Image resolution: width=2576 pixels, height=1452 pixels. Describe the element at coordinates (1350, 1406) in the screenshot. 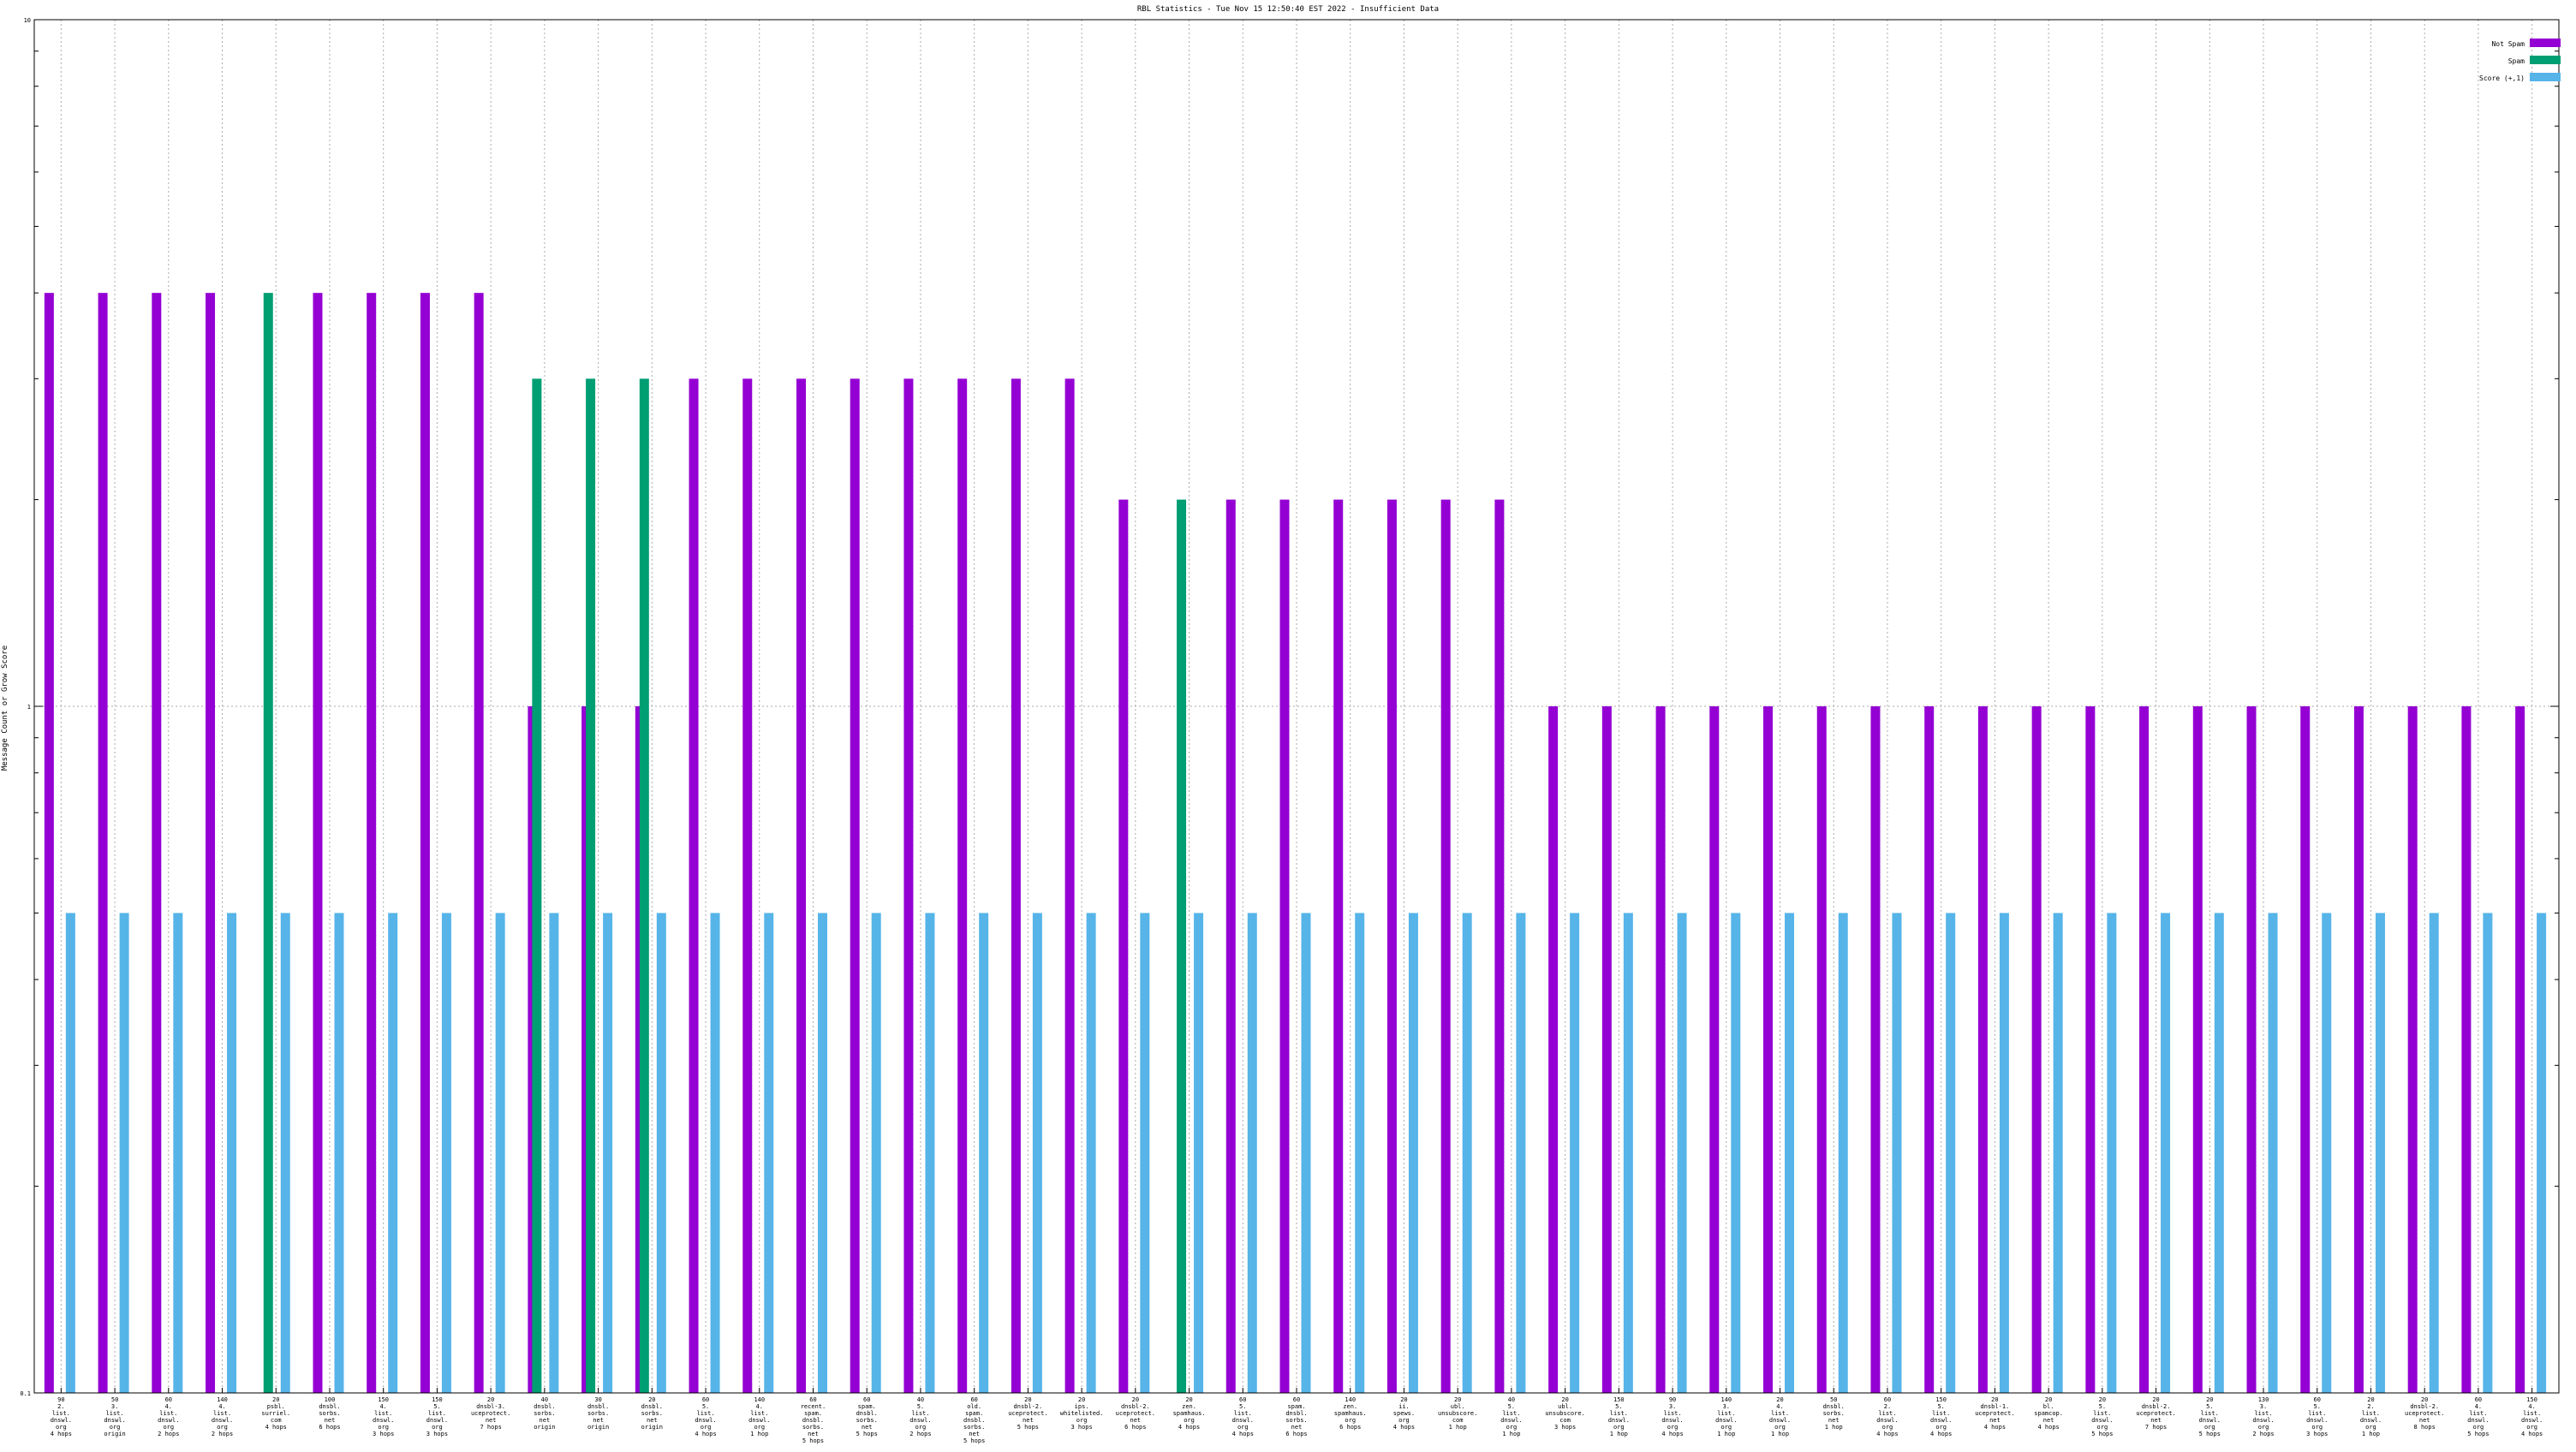

I see `x-tick-label-line: zen.` at that location.